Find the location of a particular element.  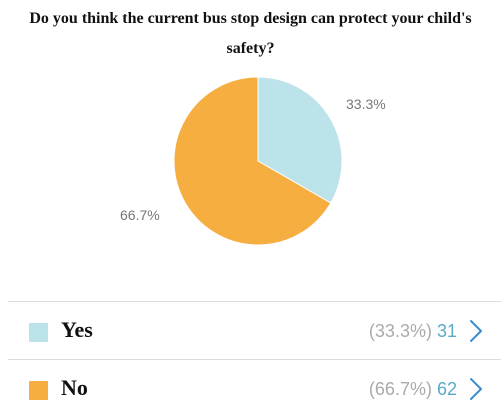

legend-row-yes: Yes (33.3%) 31 is located at coordinates (250, 331).